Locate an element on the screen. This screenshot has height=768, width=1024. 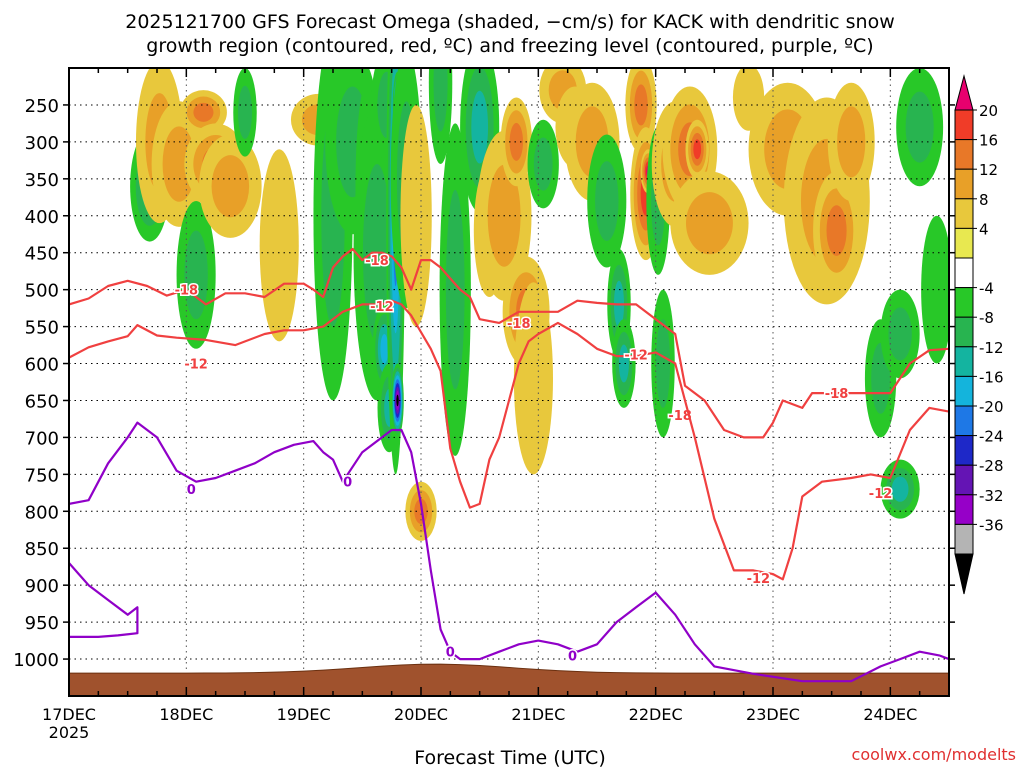
y-tick-label: 450 is located at coordinates (42, 254).